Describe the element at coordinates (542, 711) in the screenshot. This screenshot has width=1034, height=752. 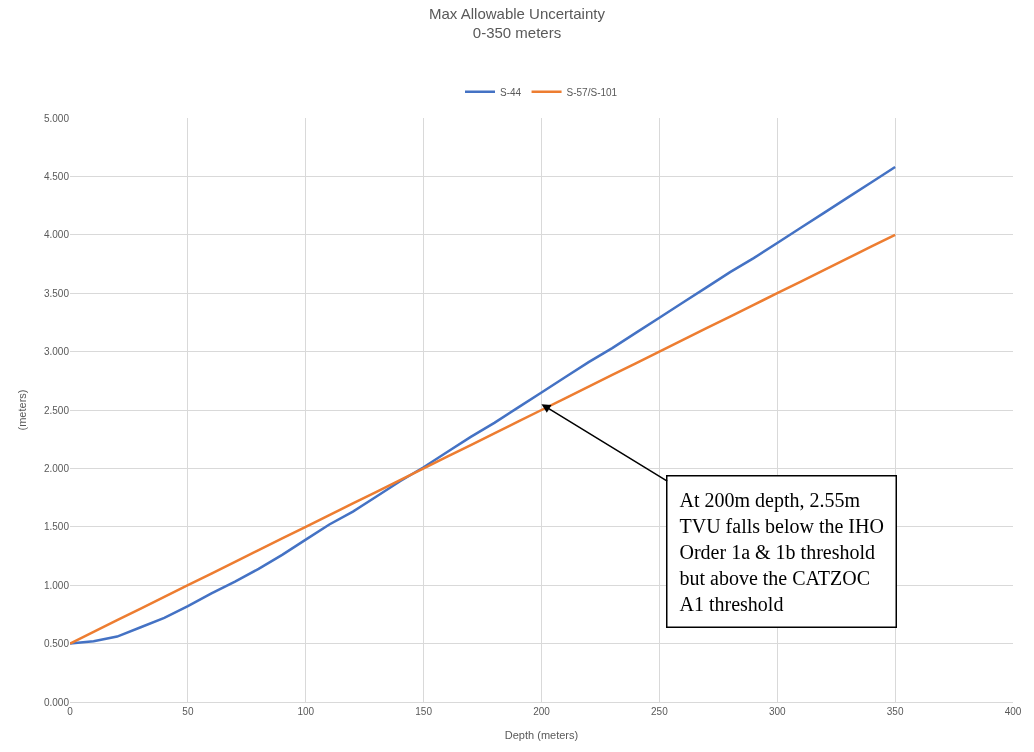
I see `x-tick-label: 200` at that location.